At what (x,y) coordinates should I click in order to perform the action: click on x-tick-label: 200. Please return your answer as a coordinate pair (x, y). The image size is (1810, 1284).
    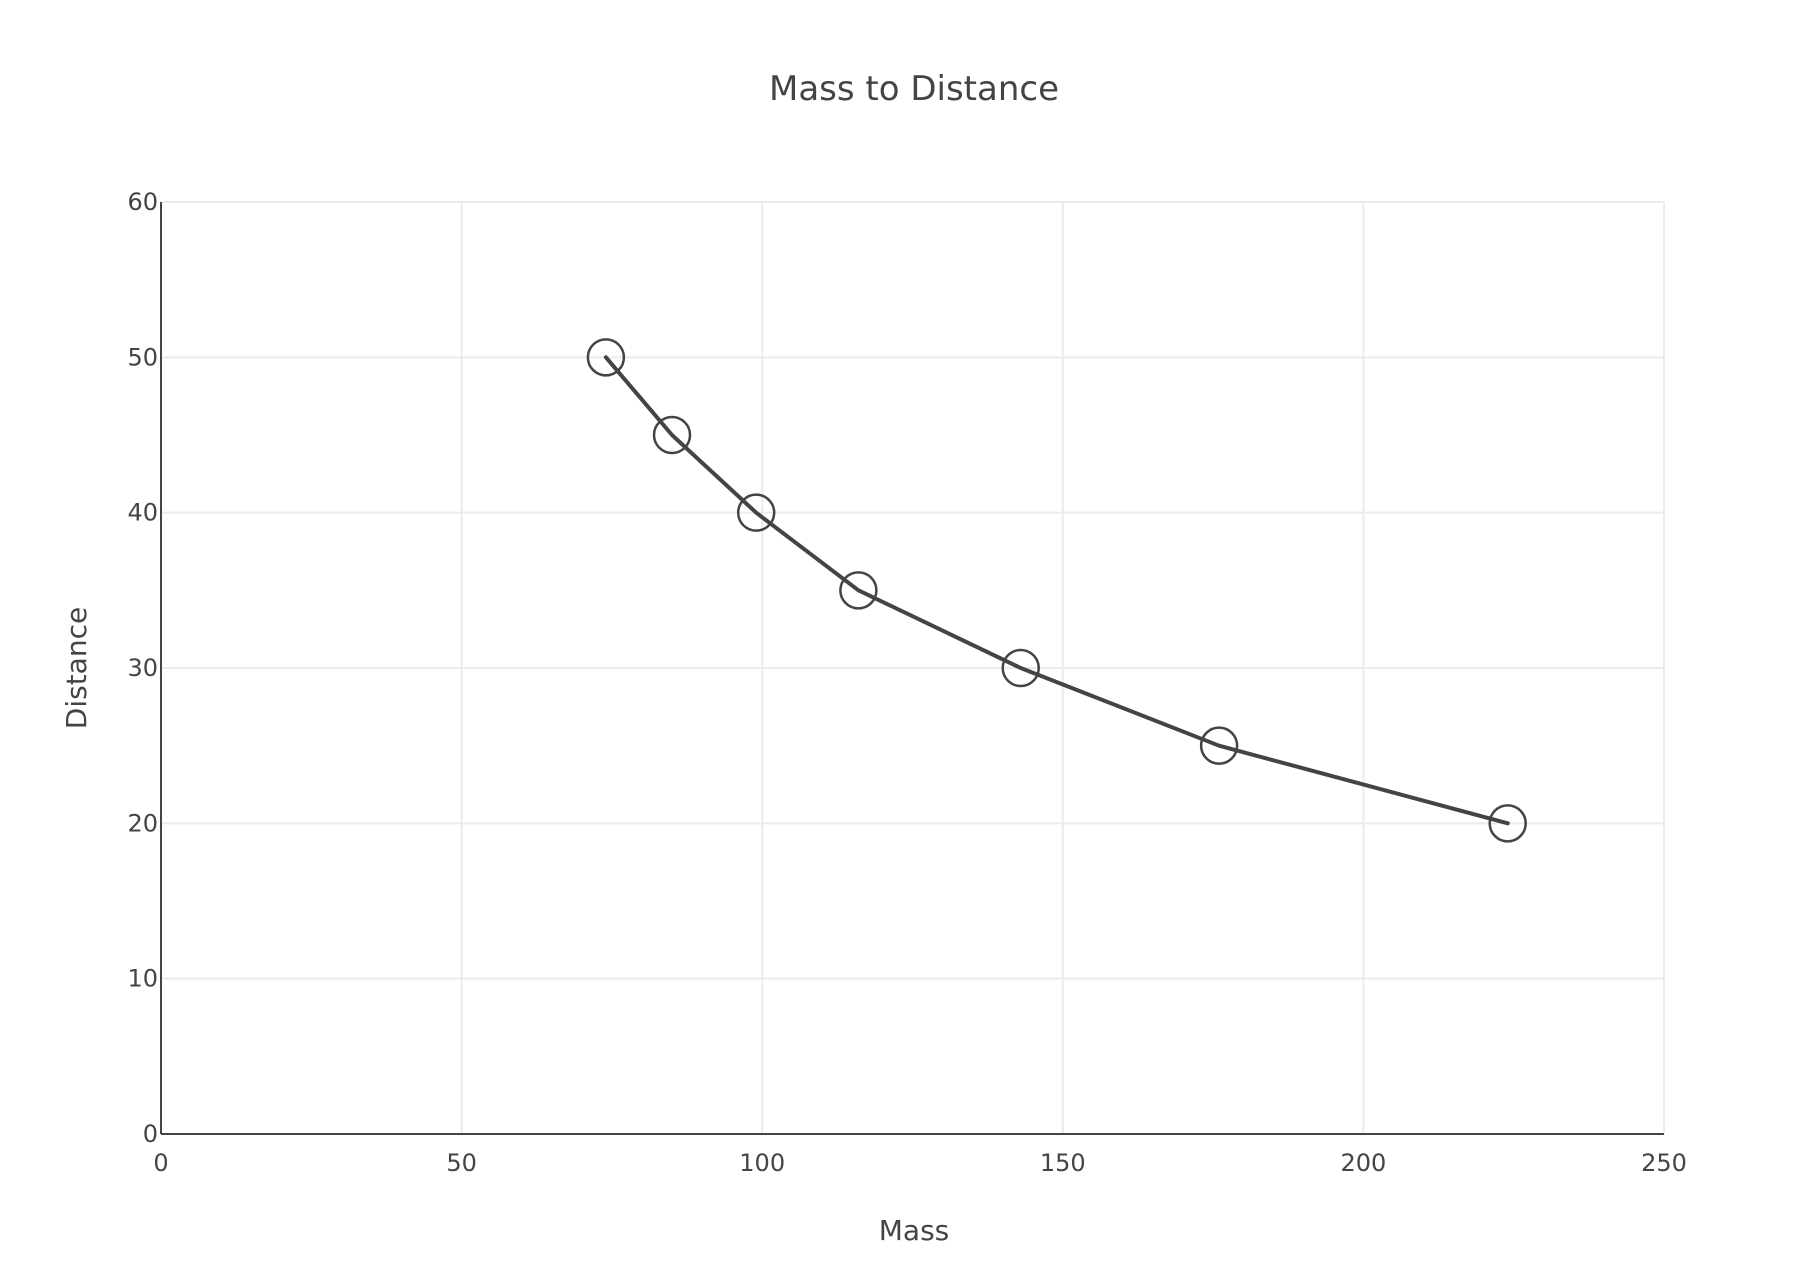
    Looking at the image, I should click on (1363, 1163).